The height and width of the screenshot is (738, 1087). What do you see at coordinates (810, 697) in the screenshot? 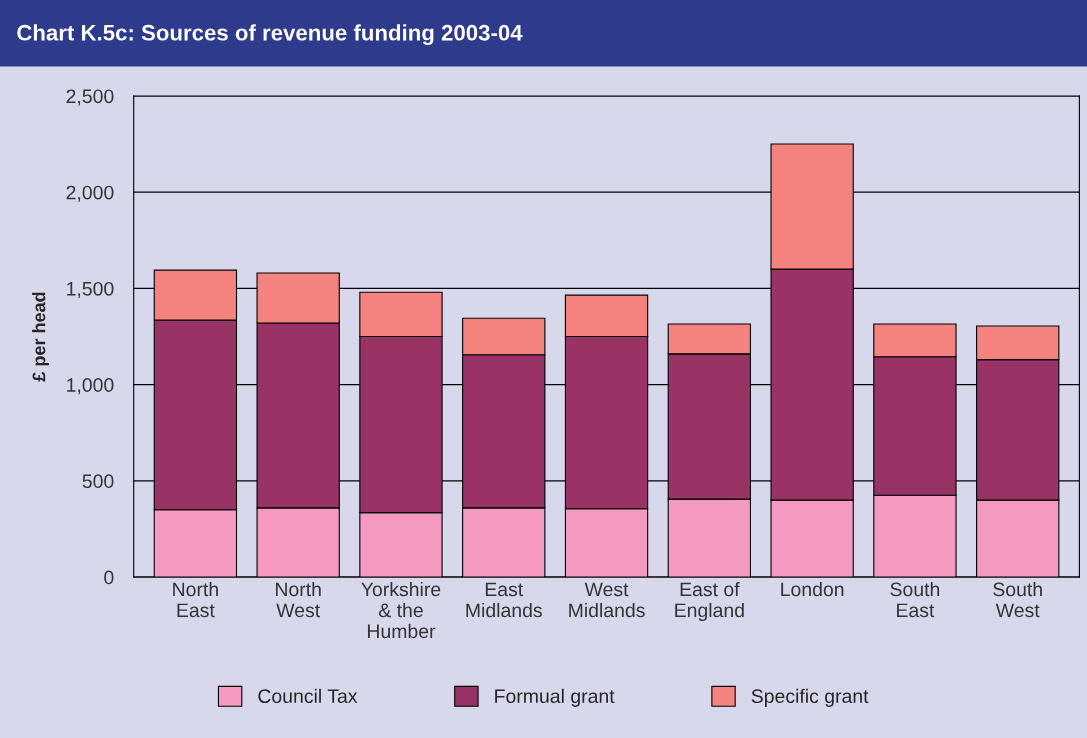
I see `legend-label: Specific grant` at bounding box center [810, 697].